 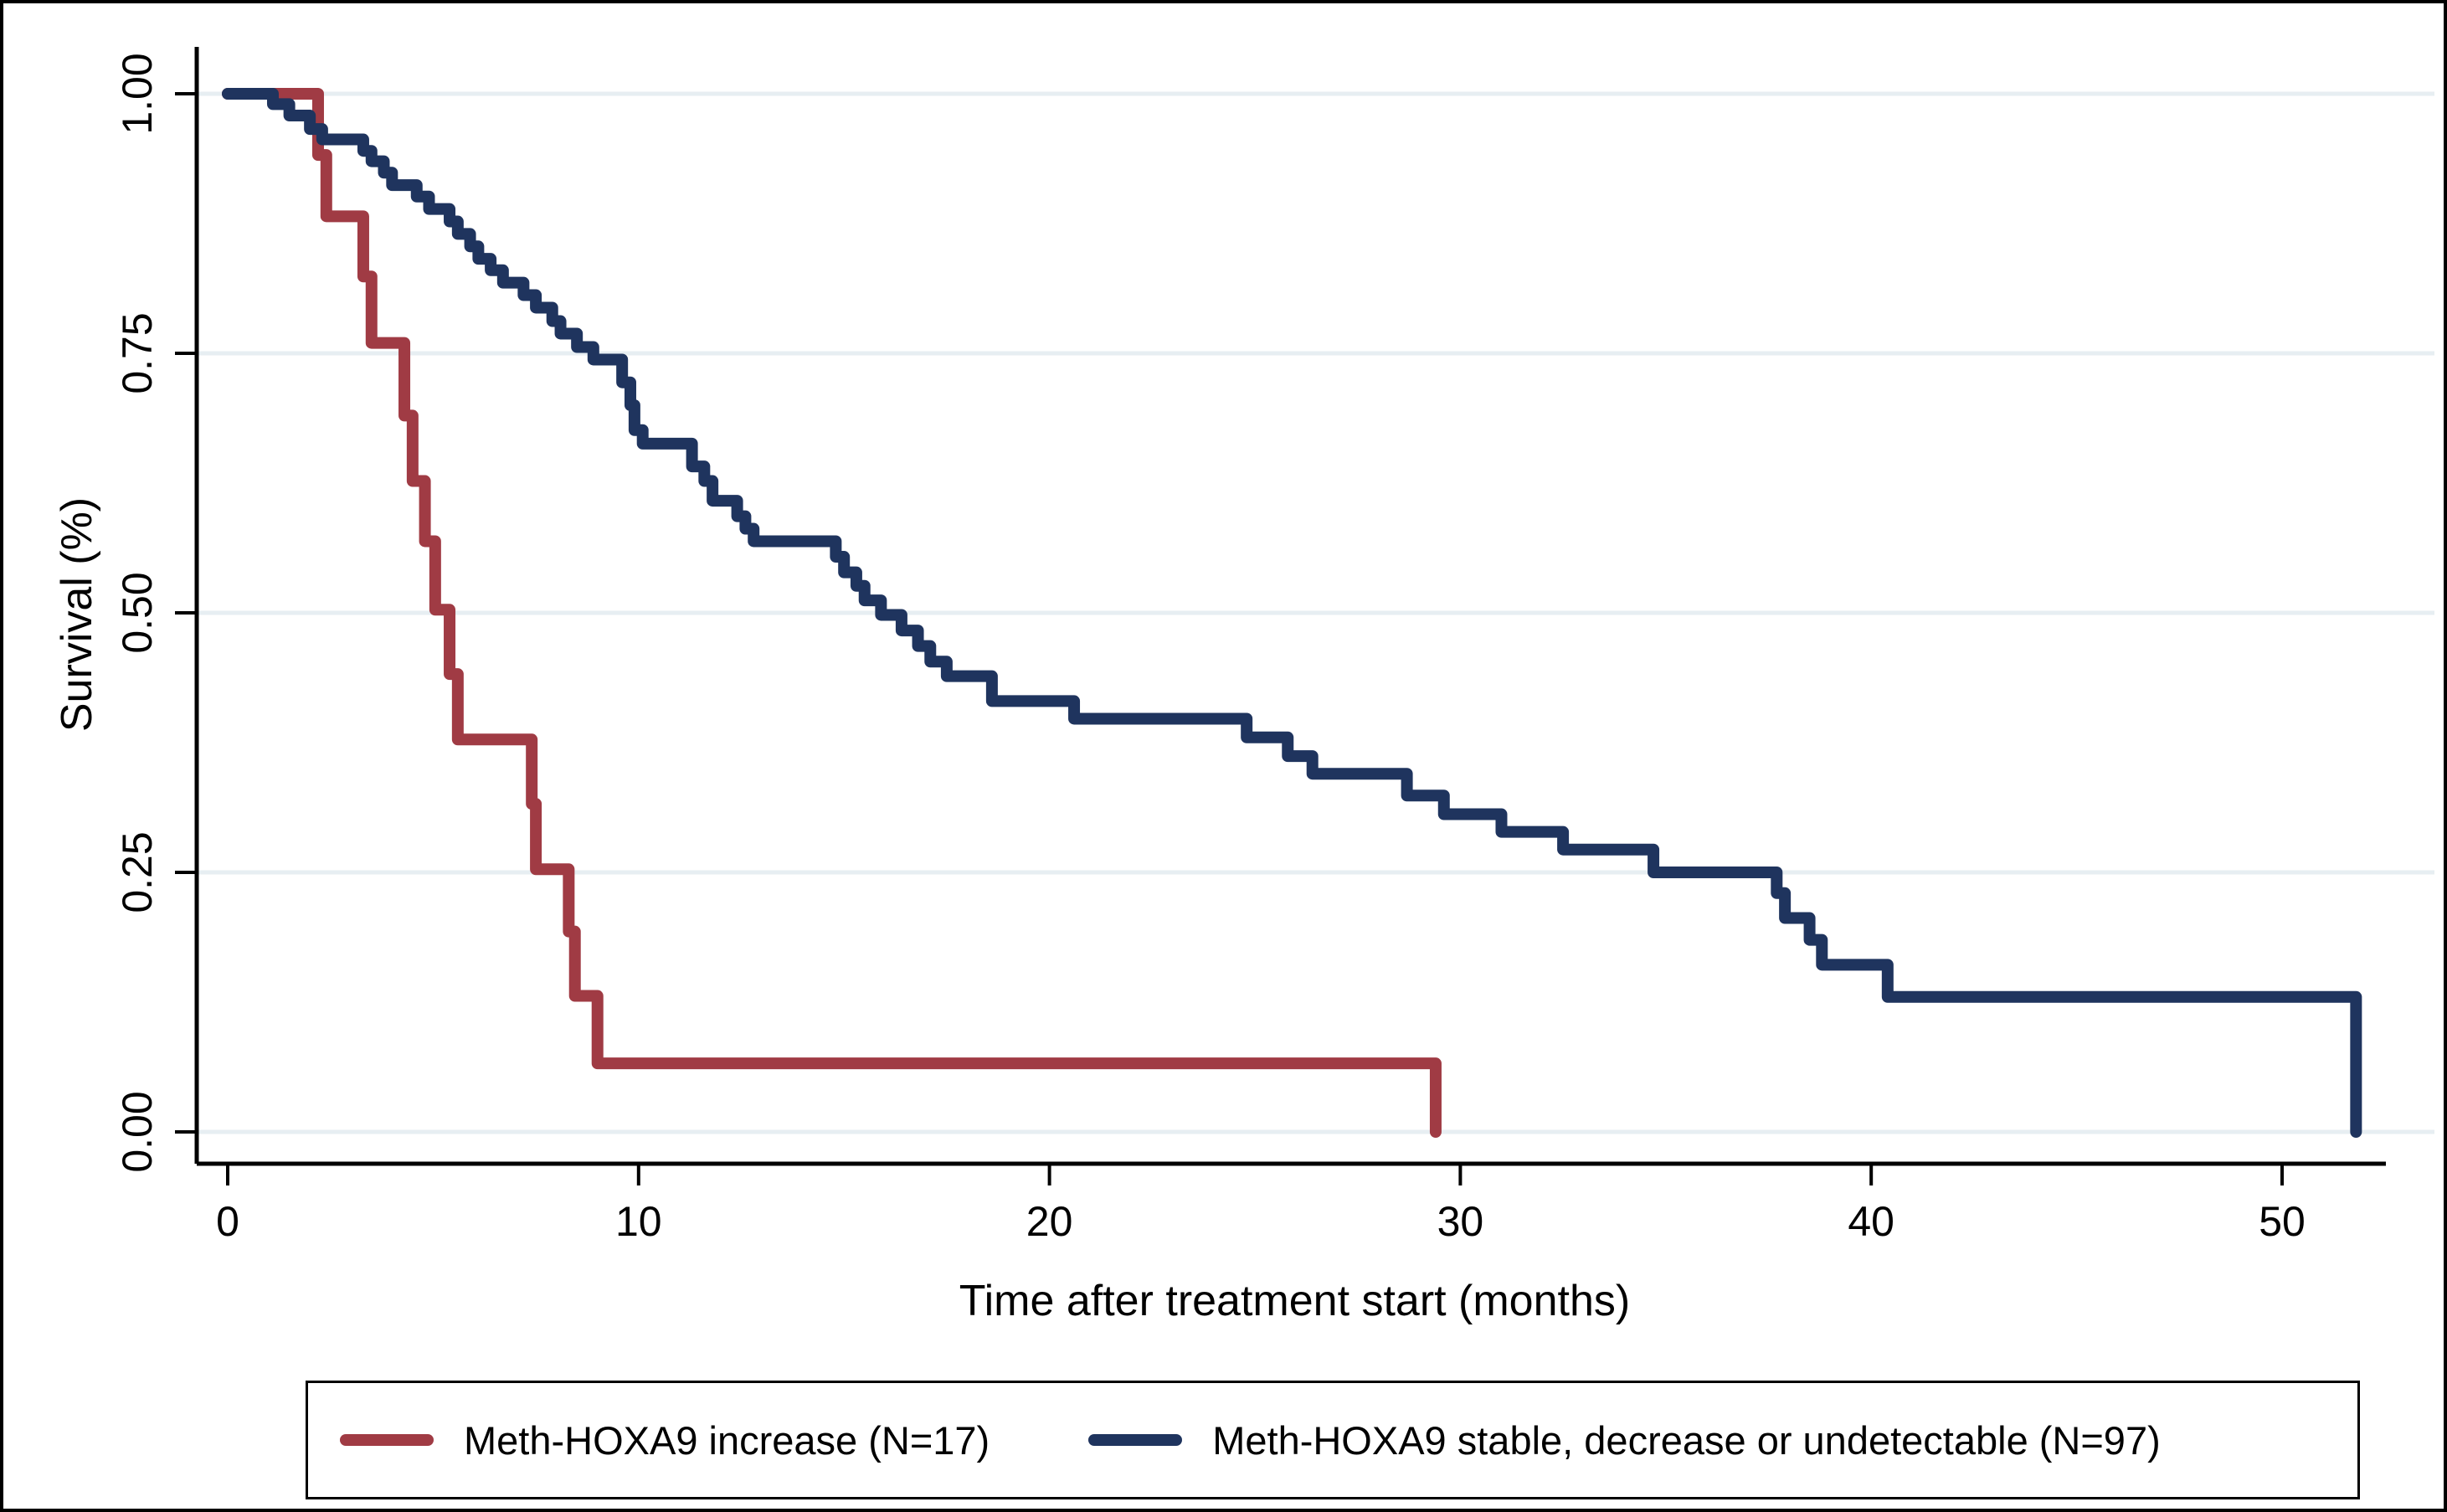 I want to click on y-tick-label: 0.25, so click(x=138, y=872).